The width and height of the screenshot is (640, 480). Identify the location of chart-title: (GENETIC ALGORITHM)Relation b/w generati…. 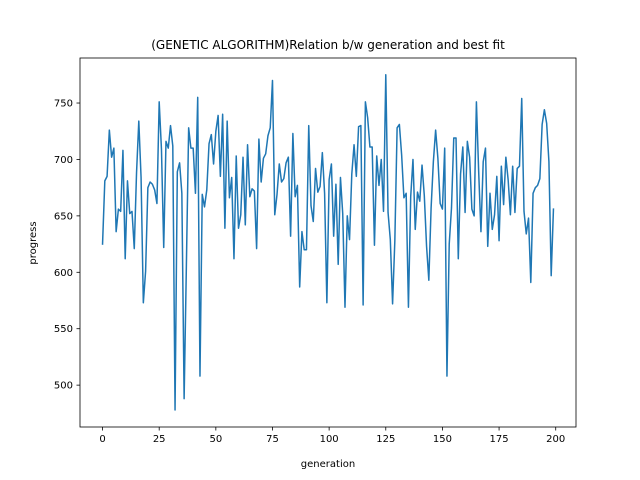
(328, 45).